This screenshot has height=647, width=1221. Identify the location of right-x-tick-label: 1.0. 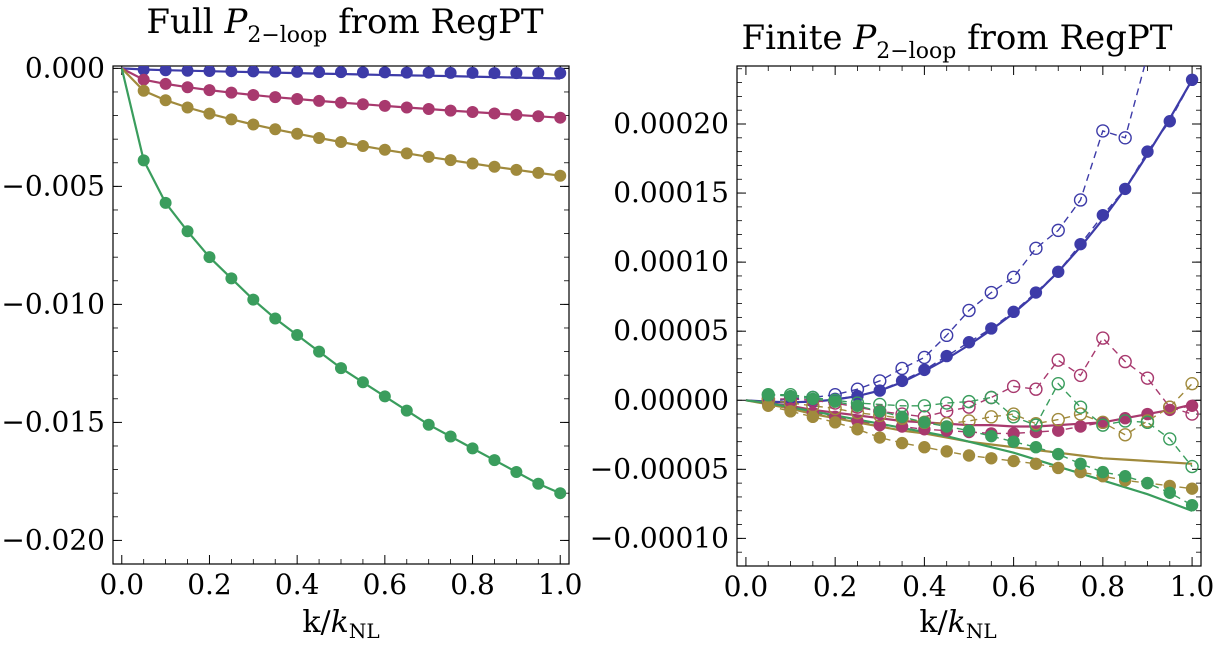
(1192, 586).